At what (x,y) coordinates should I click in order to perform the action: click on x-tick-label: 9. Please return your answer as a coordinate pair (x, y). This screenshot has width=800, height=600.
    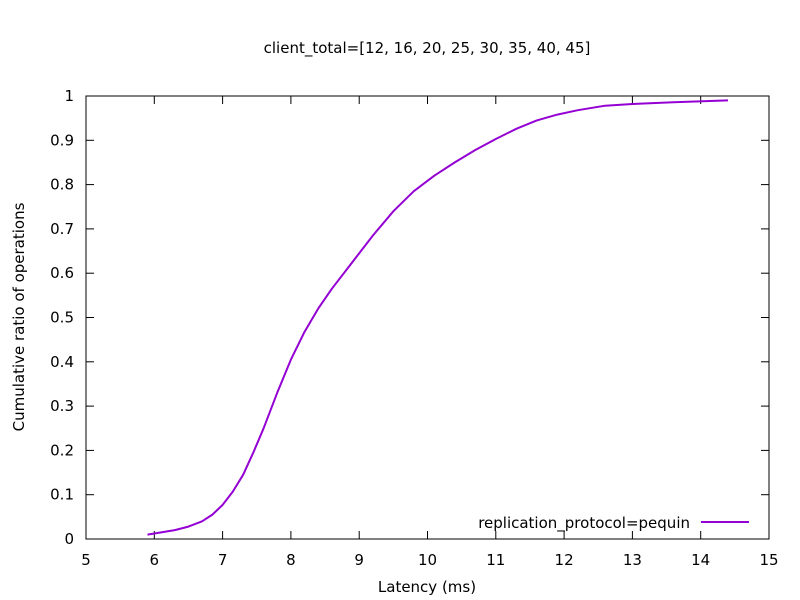
    Looking at the image, I should click on (359, 560).